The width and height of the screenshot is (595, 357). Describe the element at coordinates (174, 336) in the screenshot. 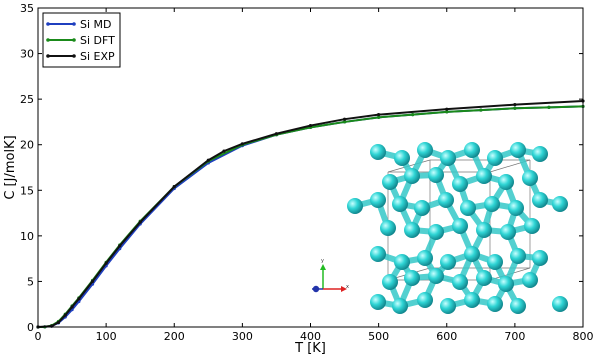

I see `x-tick-label: 200` at that location.